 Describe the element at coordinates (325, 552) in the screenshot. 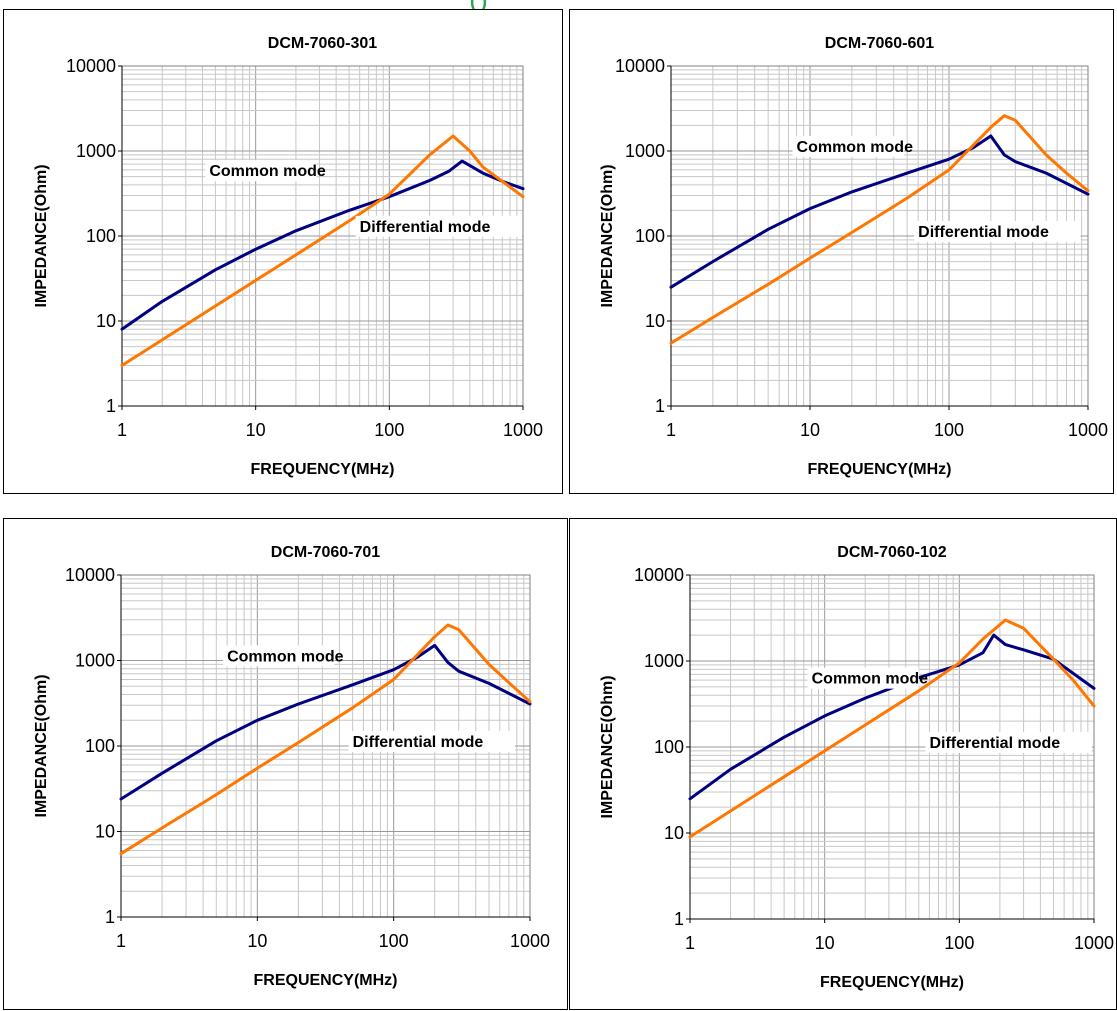

I see `chart-title: DCM-7060-701` at that location.